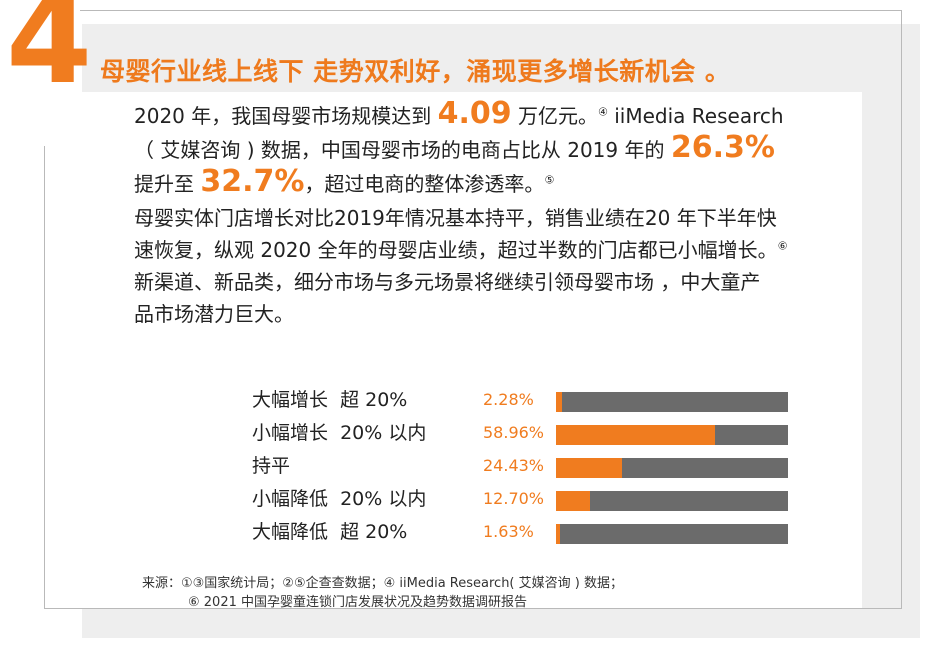 This screenshot has height=648, width=944. Describe the element at coordinates (447, 282) in the screenshot. I see `paragraph-line: 新渠道、新品类，细分市场与多元场景将继续引领母婴市场 ，中大童产` at that location.